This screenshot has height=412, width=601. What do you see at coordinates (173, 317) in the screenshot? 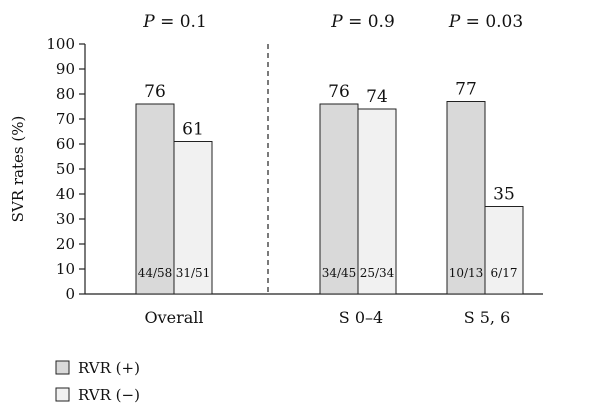
I see `category-label: Overall` at bounding box center [173, 317].